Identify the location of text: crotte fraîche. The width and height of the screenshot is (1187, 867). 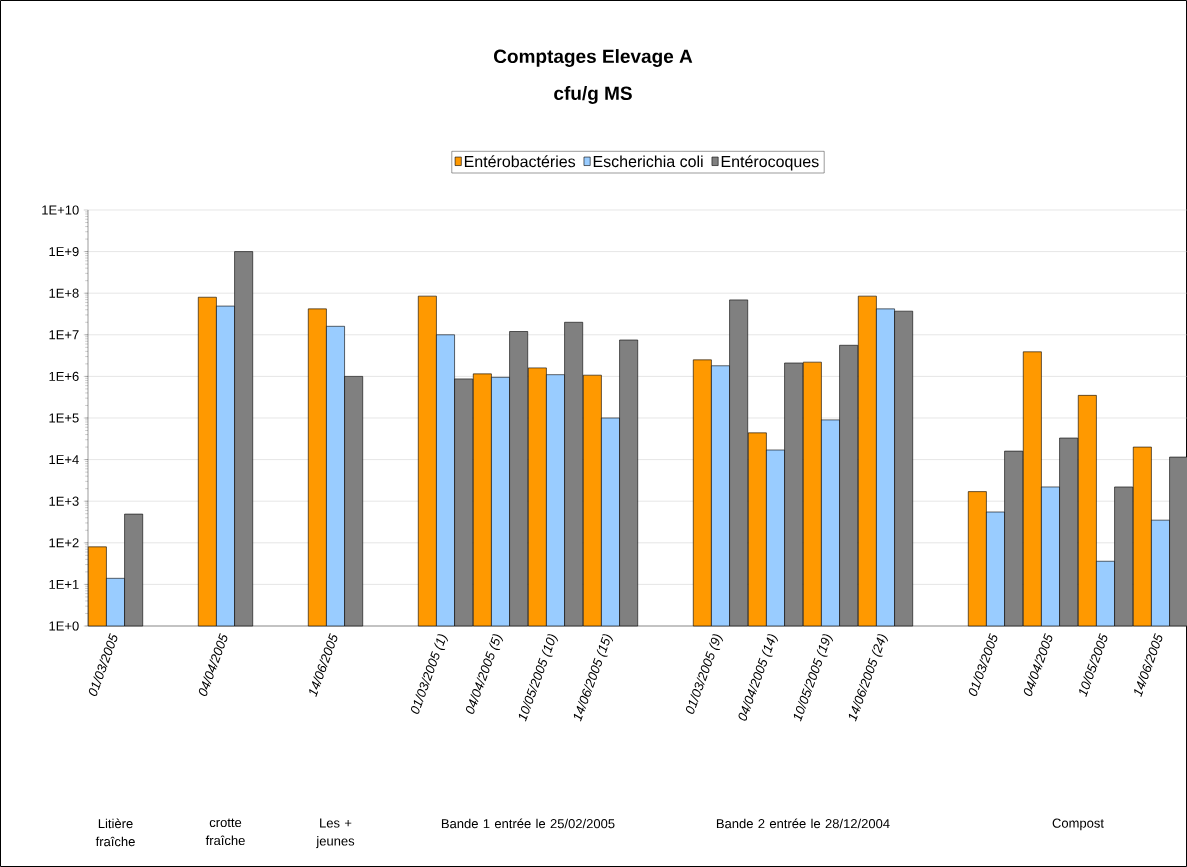
(225, 832).